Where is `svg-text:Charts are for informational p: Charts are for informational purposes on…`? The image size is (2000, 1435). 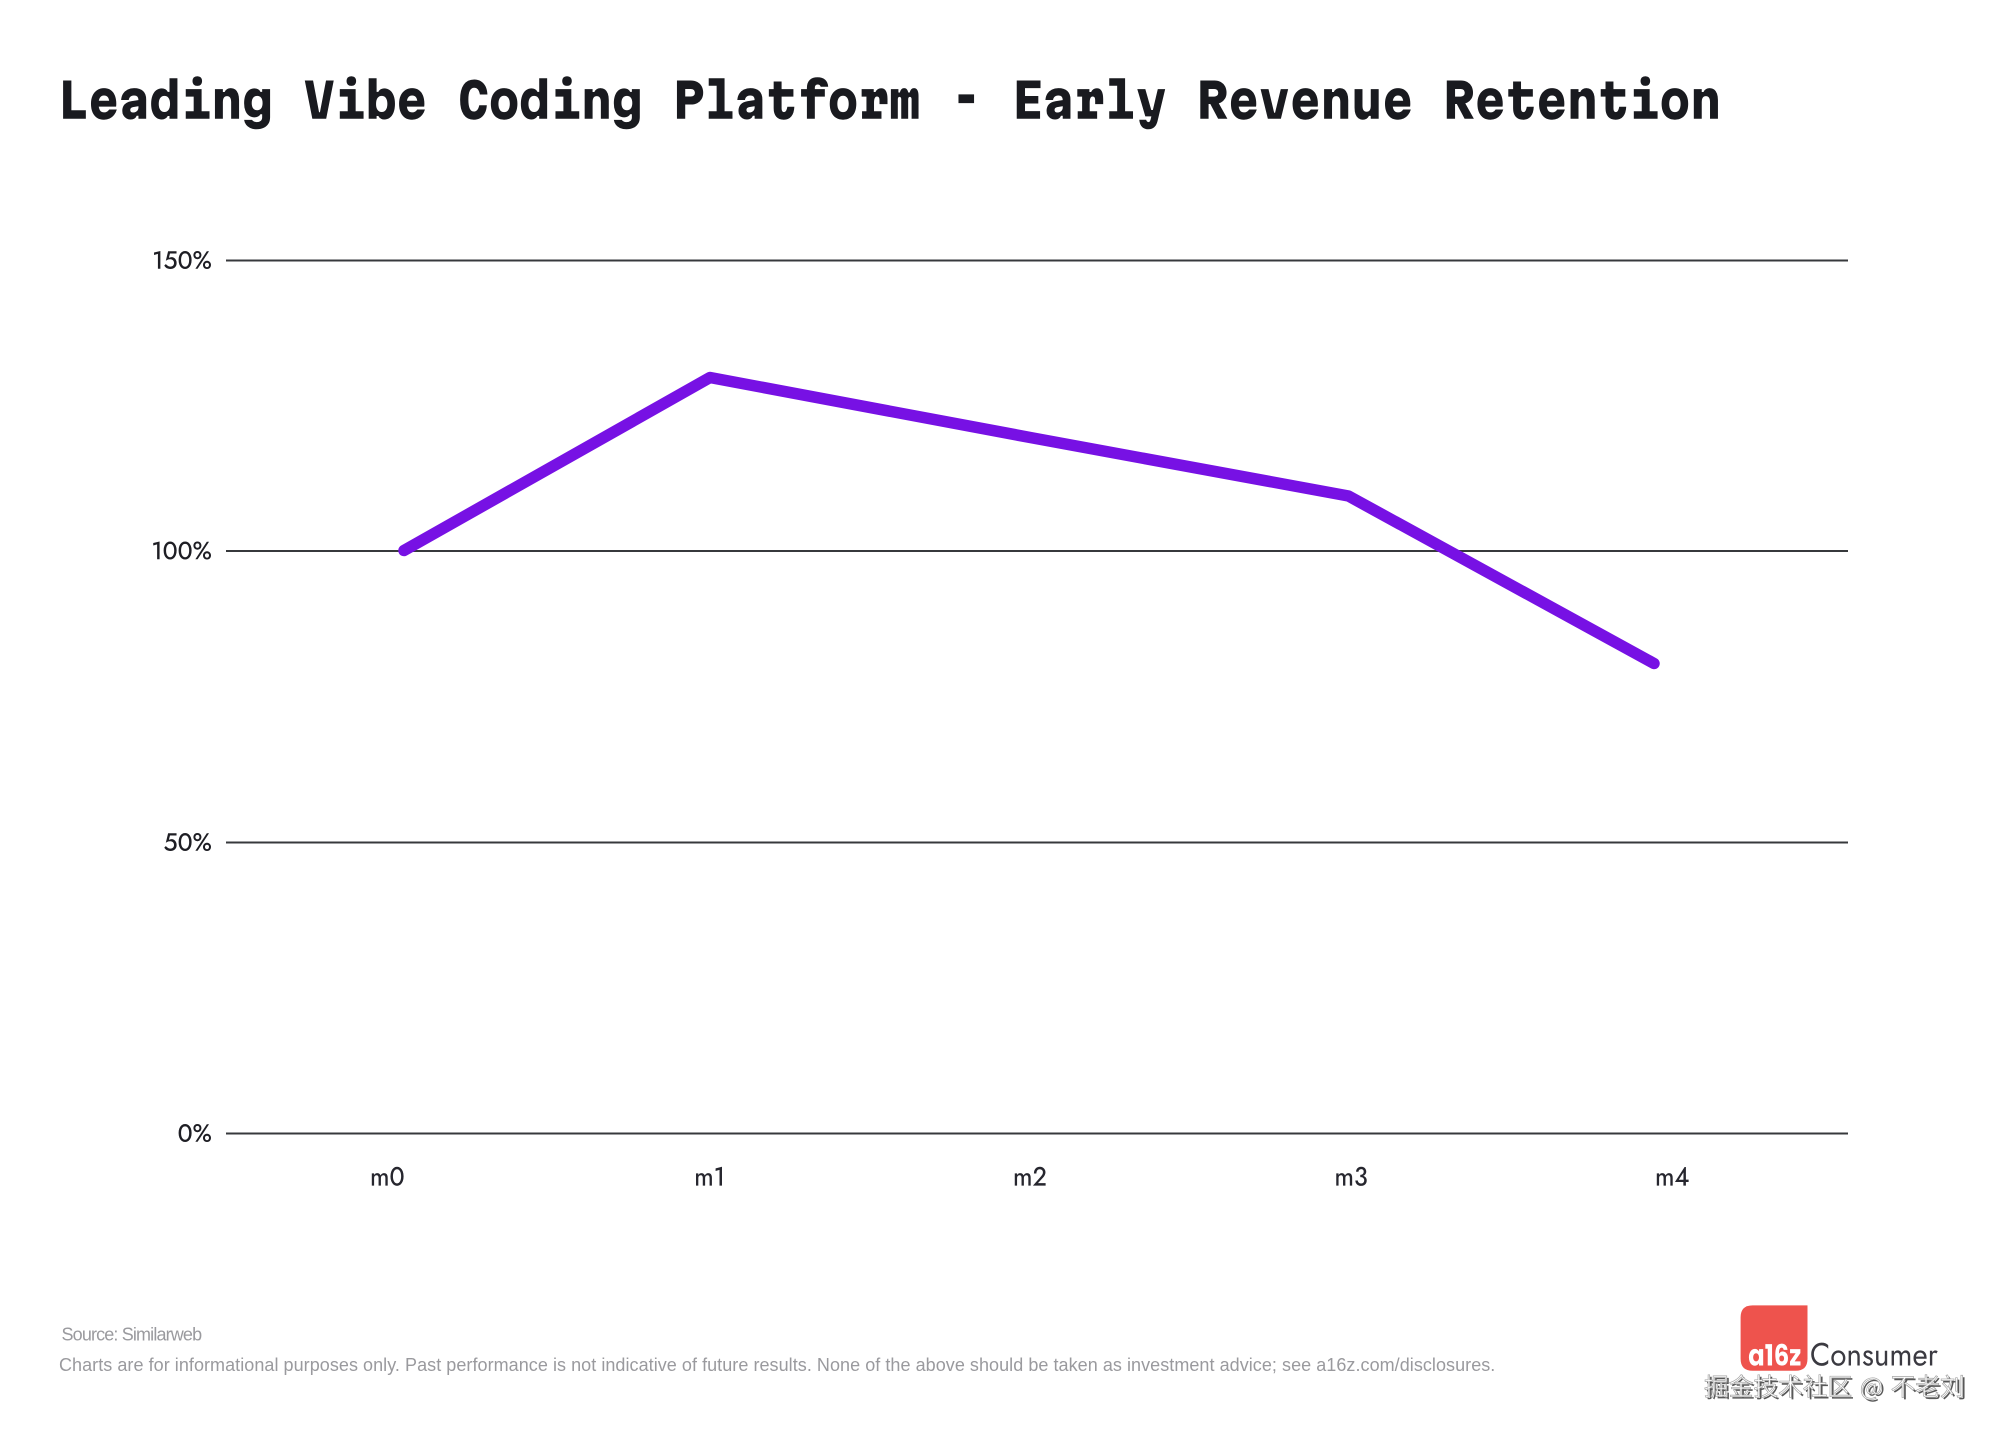 svg-text:Charts are for informational p: Charts are for informational purposes on… is located at coordinates (777, 1365).